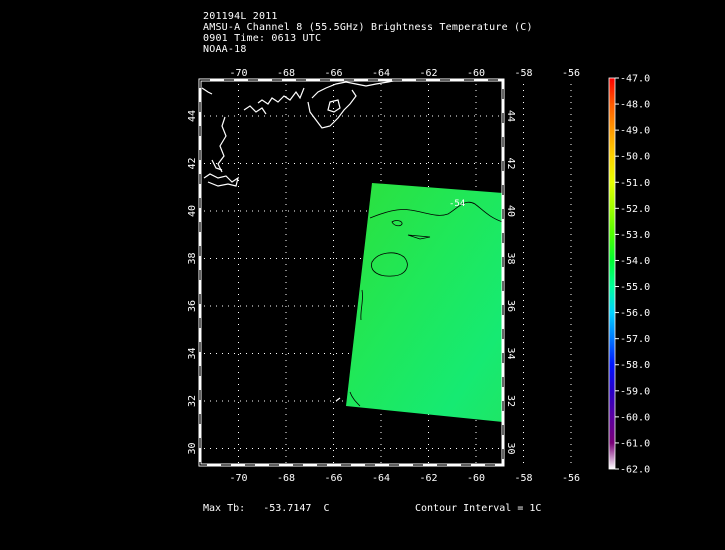  What do you see at coordinates (635, 417) in the screenshot?
I see `colorbar-label: -60.0` at bounding box center [635, 417].